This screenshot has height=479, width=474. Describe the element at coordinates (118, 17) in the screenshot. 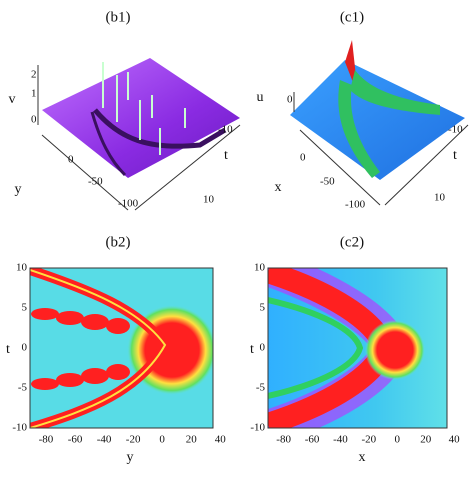

I see `panel-label: (b1)` at that location.